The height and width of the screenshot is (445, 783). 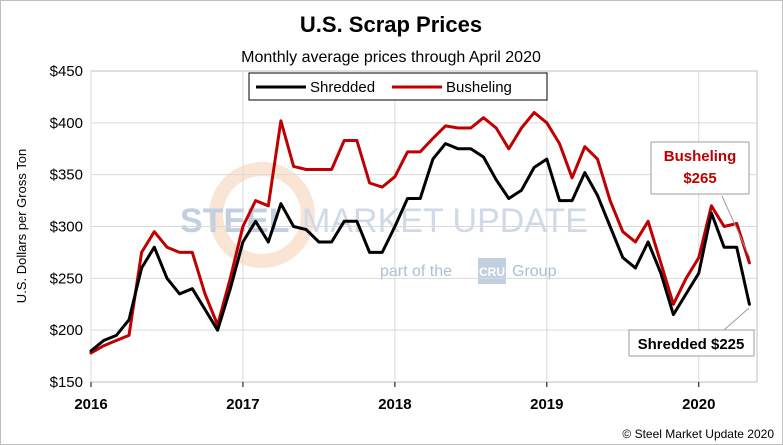 I want to click on y-tick-label: $350, so click(x=66, y=175).